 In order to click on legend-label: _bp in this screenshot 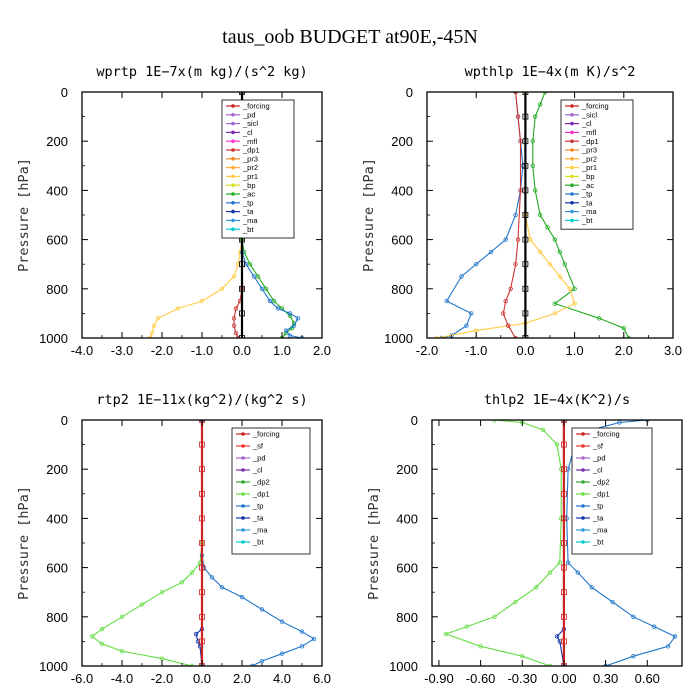, I will do `click(249, 185)`.